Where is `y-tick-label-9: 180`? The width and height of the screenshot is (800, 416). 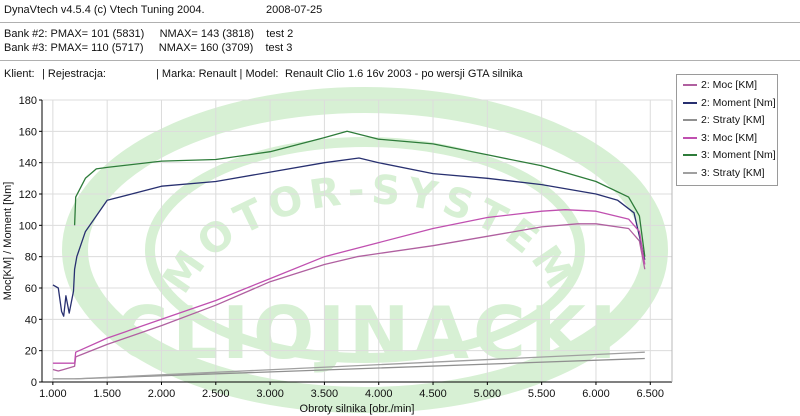 y-tick-label-9: 180 is located at coordinates (28, 101).